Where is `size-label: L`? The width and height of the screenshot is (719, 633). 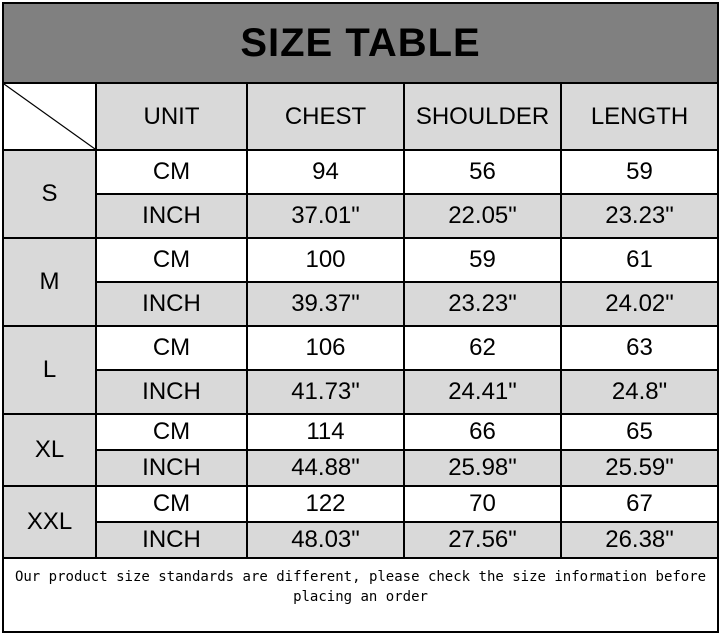
size-label: L is located at coordinates (49, 370).